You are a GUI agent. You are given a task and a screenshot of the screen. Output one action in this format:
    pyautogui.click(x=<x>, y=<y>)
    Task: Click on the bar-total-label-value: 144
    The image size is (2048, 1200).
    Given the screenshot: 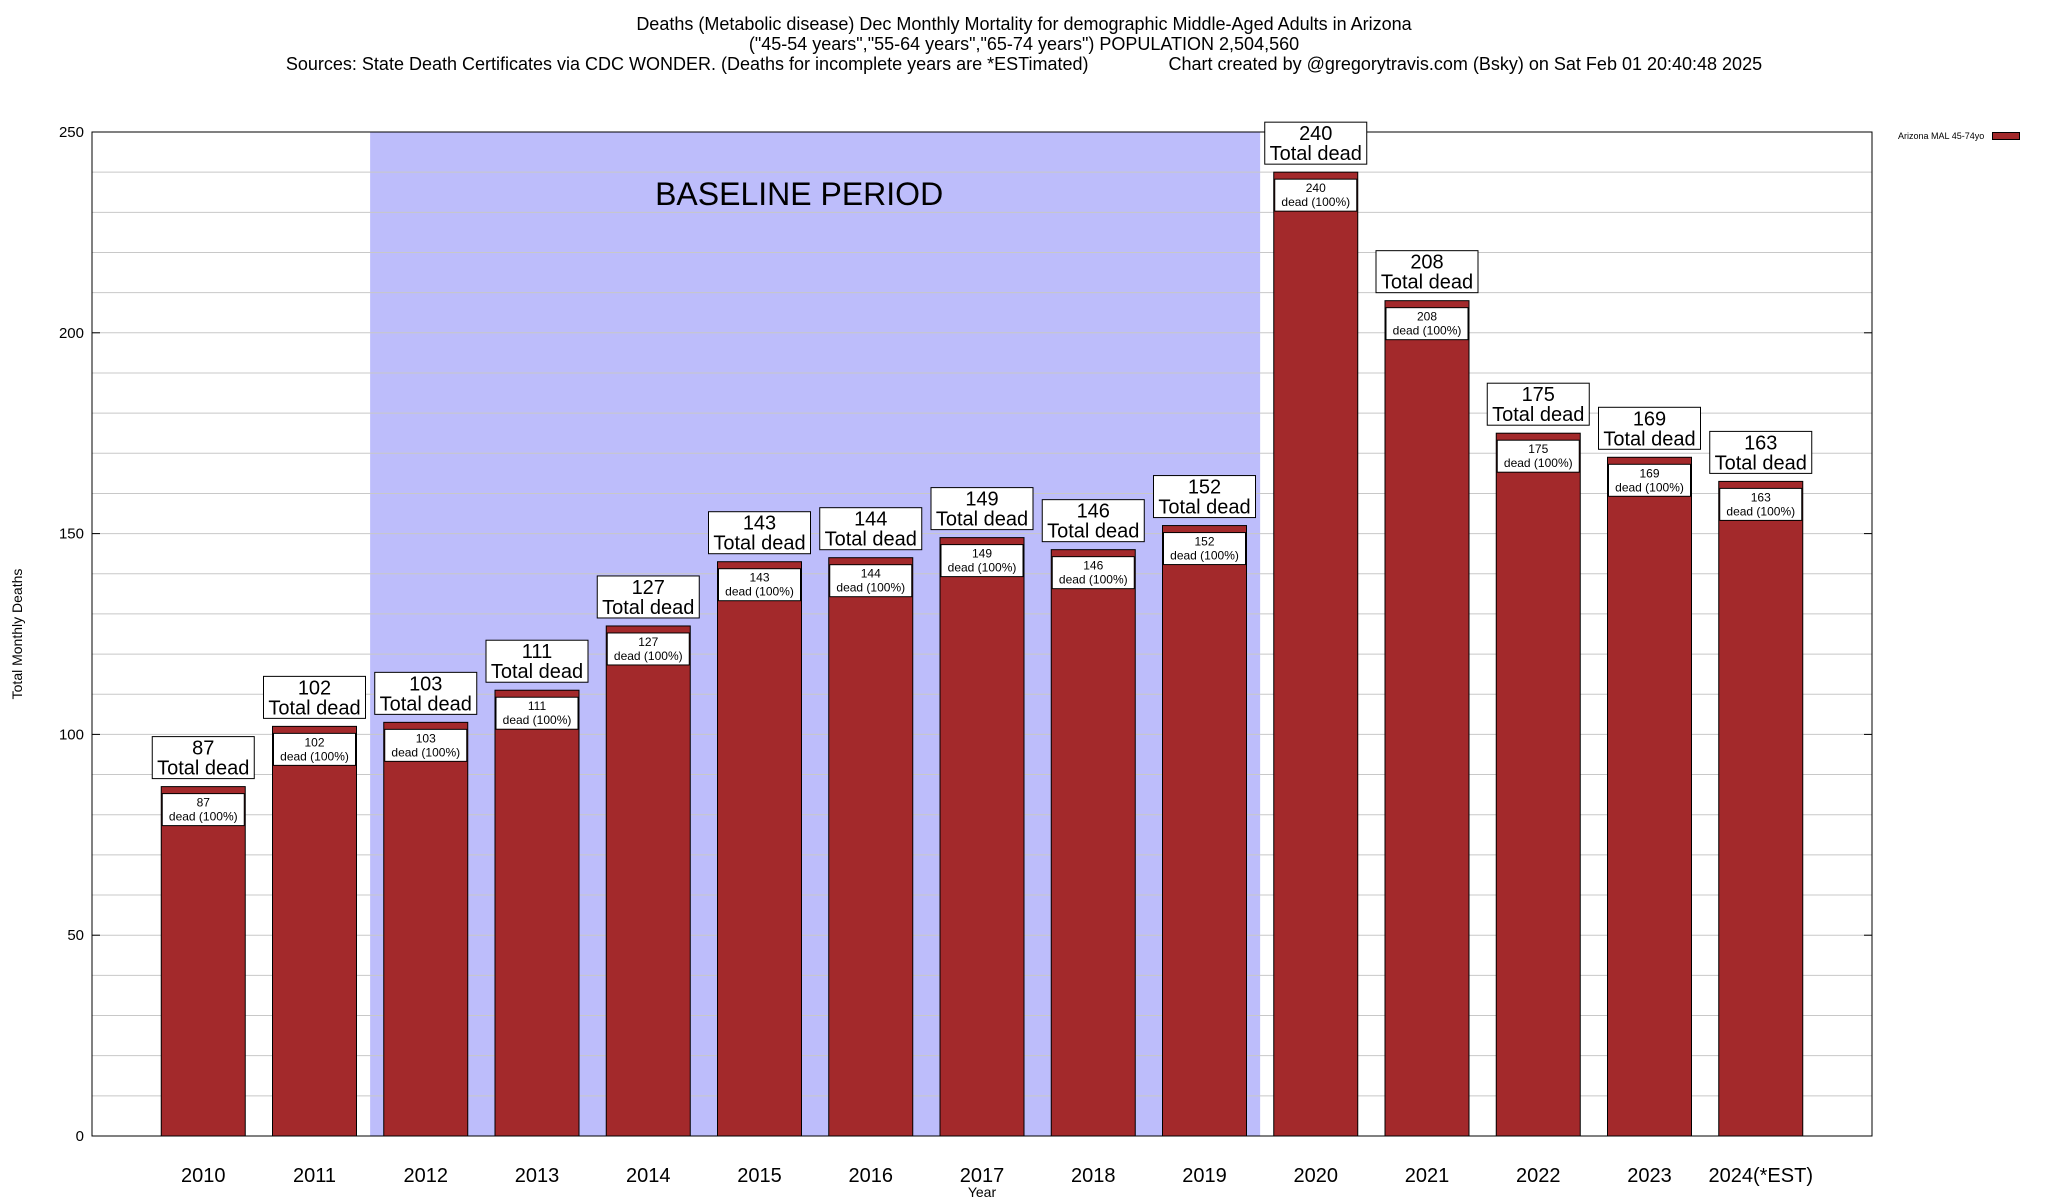 What is the action you would take?
    pyautogui.click(x=870, y=520)
    